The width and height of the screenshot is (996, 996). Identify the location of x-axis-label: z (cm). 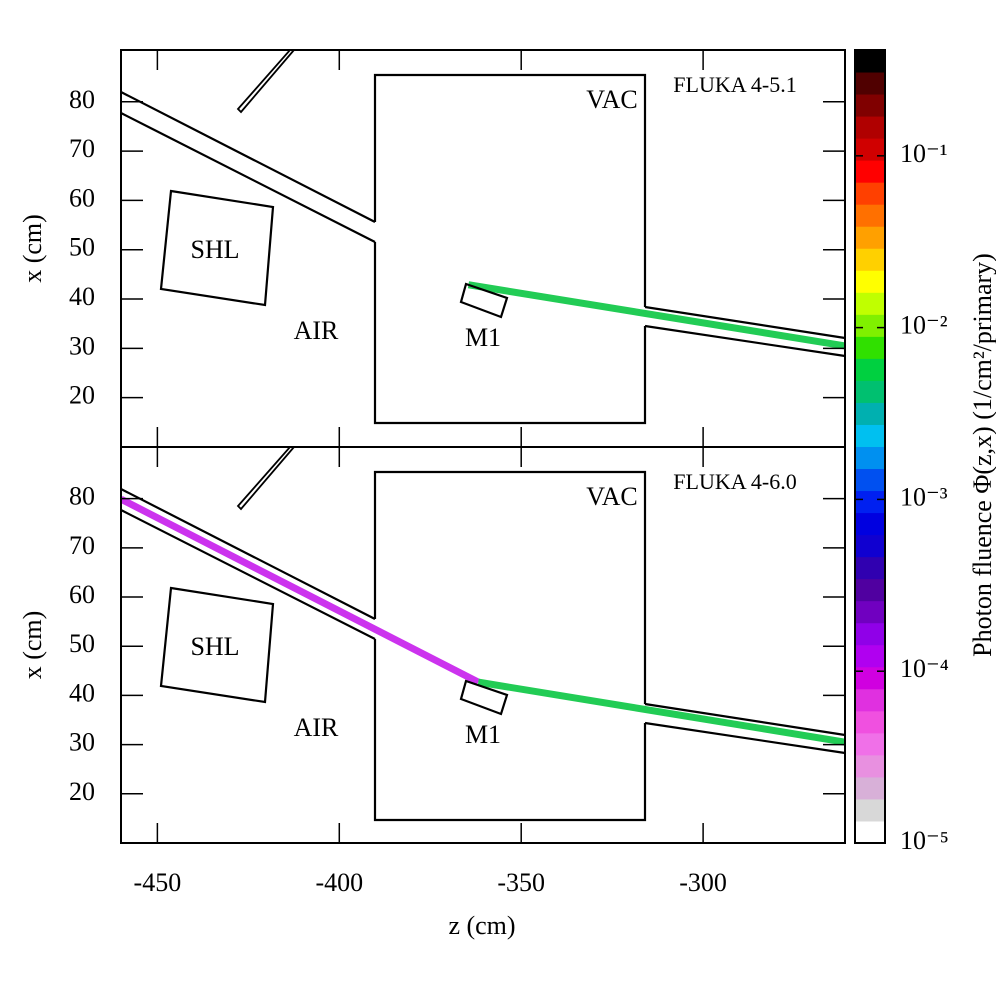
(481, 925).